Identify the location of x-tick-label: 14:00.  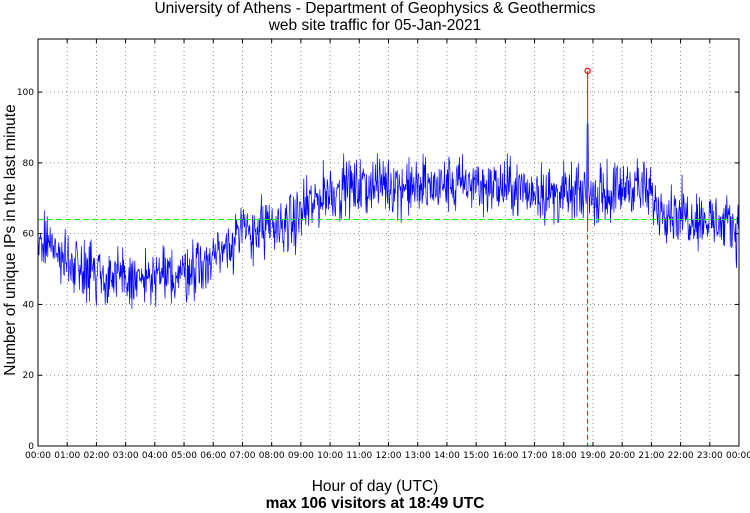
(447, 456).